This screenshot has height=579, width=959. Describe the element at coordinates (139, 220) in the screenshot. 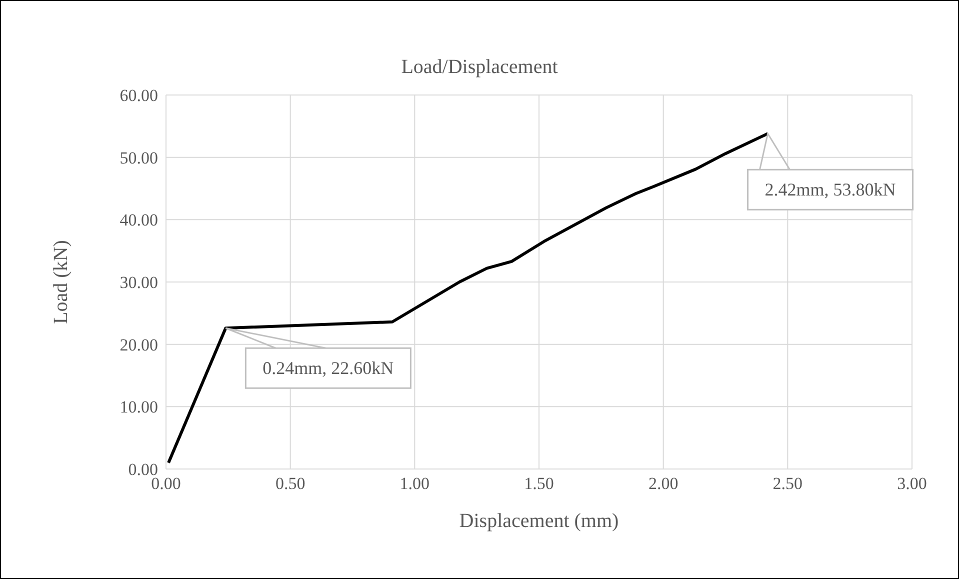

I see `y-tick-label: 40.00` at that location.